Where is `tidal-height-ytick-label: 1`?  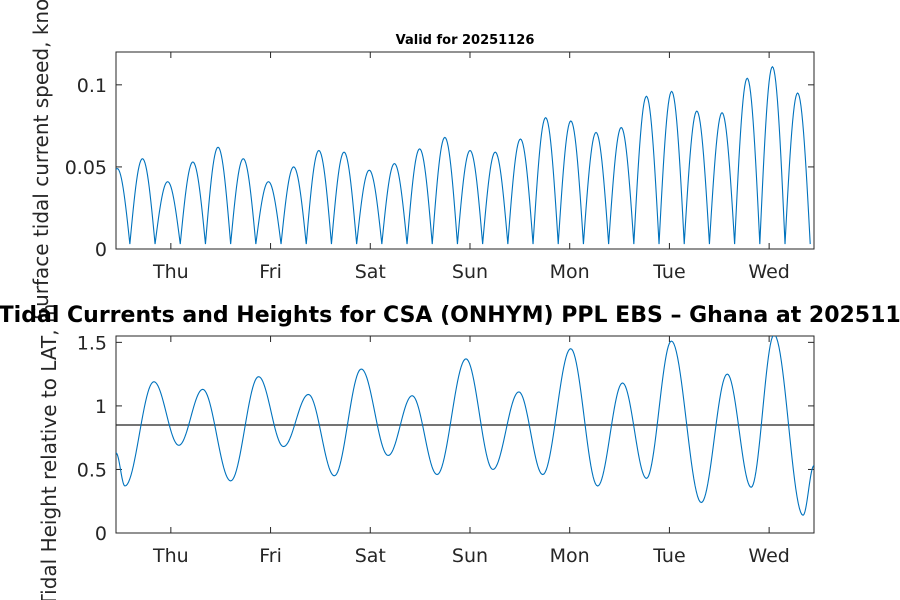
tidal-height-ytick-label: 1 is located at coordinates (101, 407).